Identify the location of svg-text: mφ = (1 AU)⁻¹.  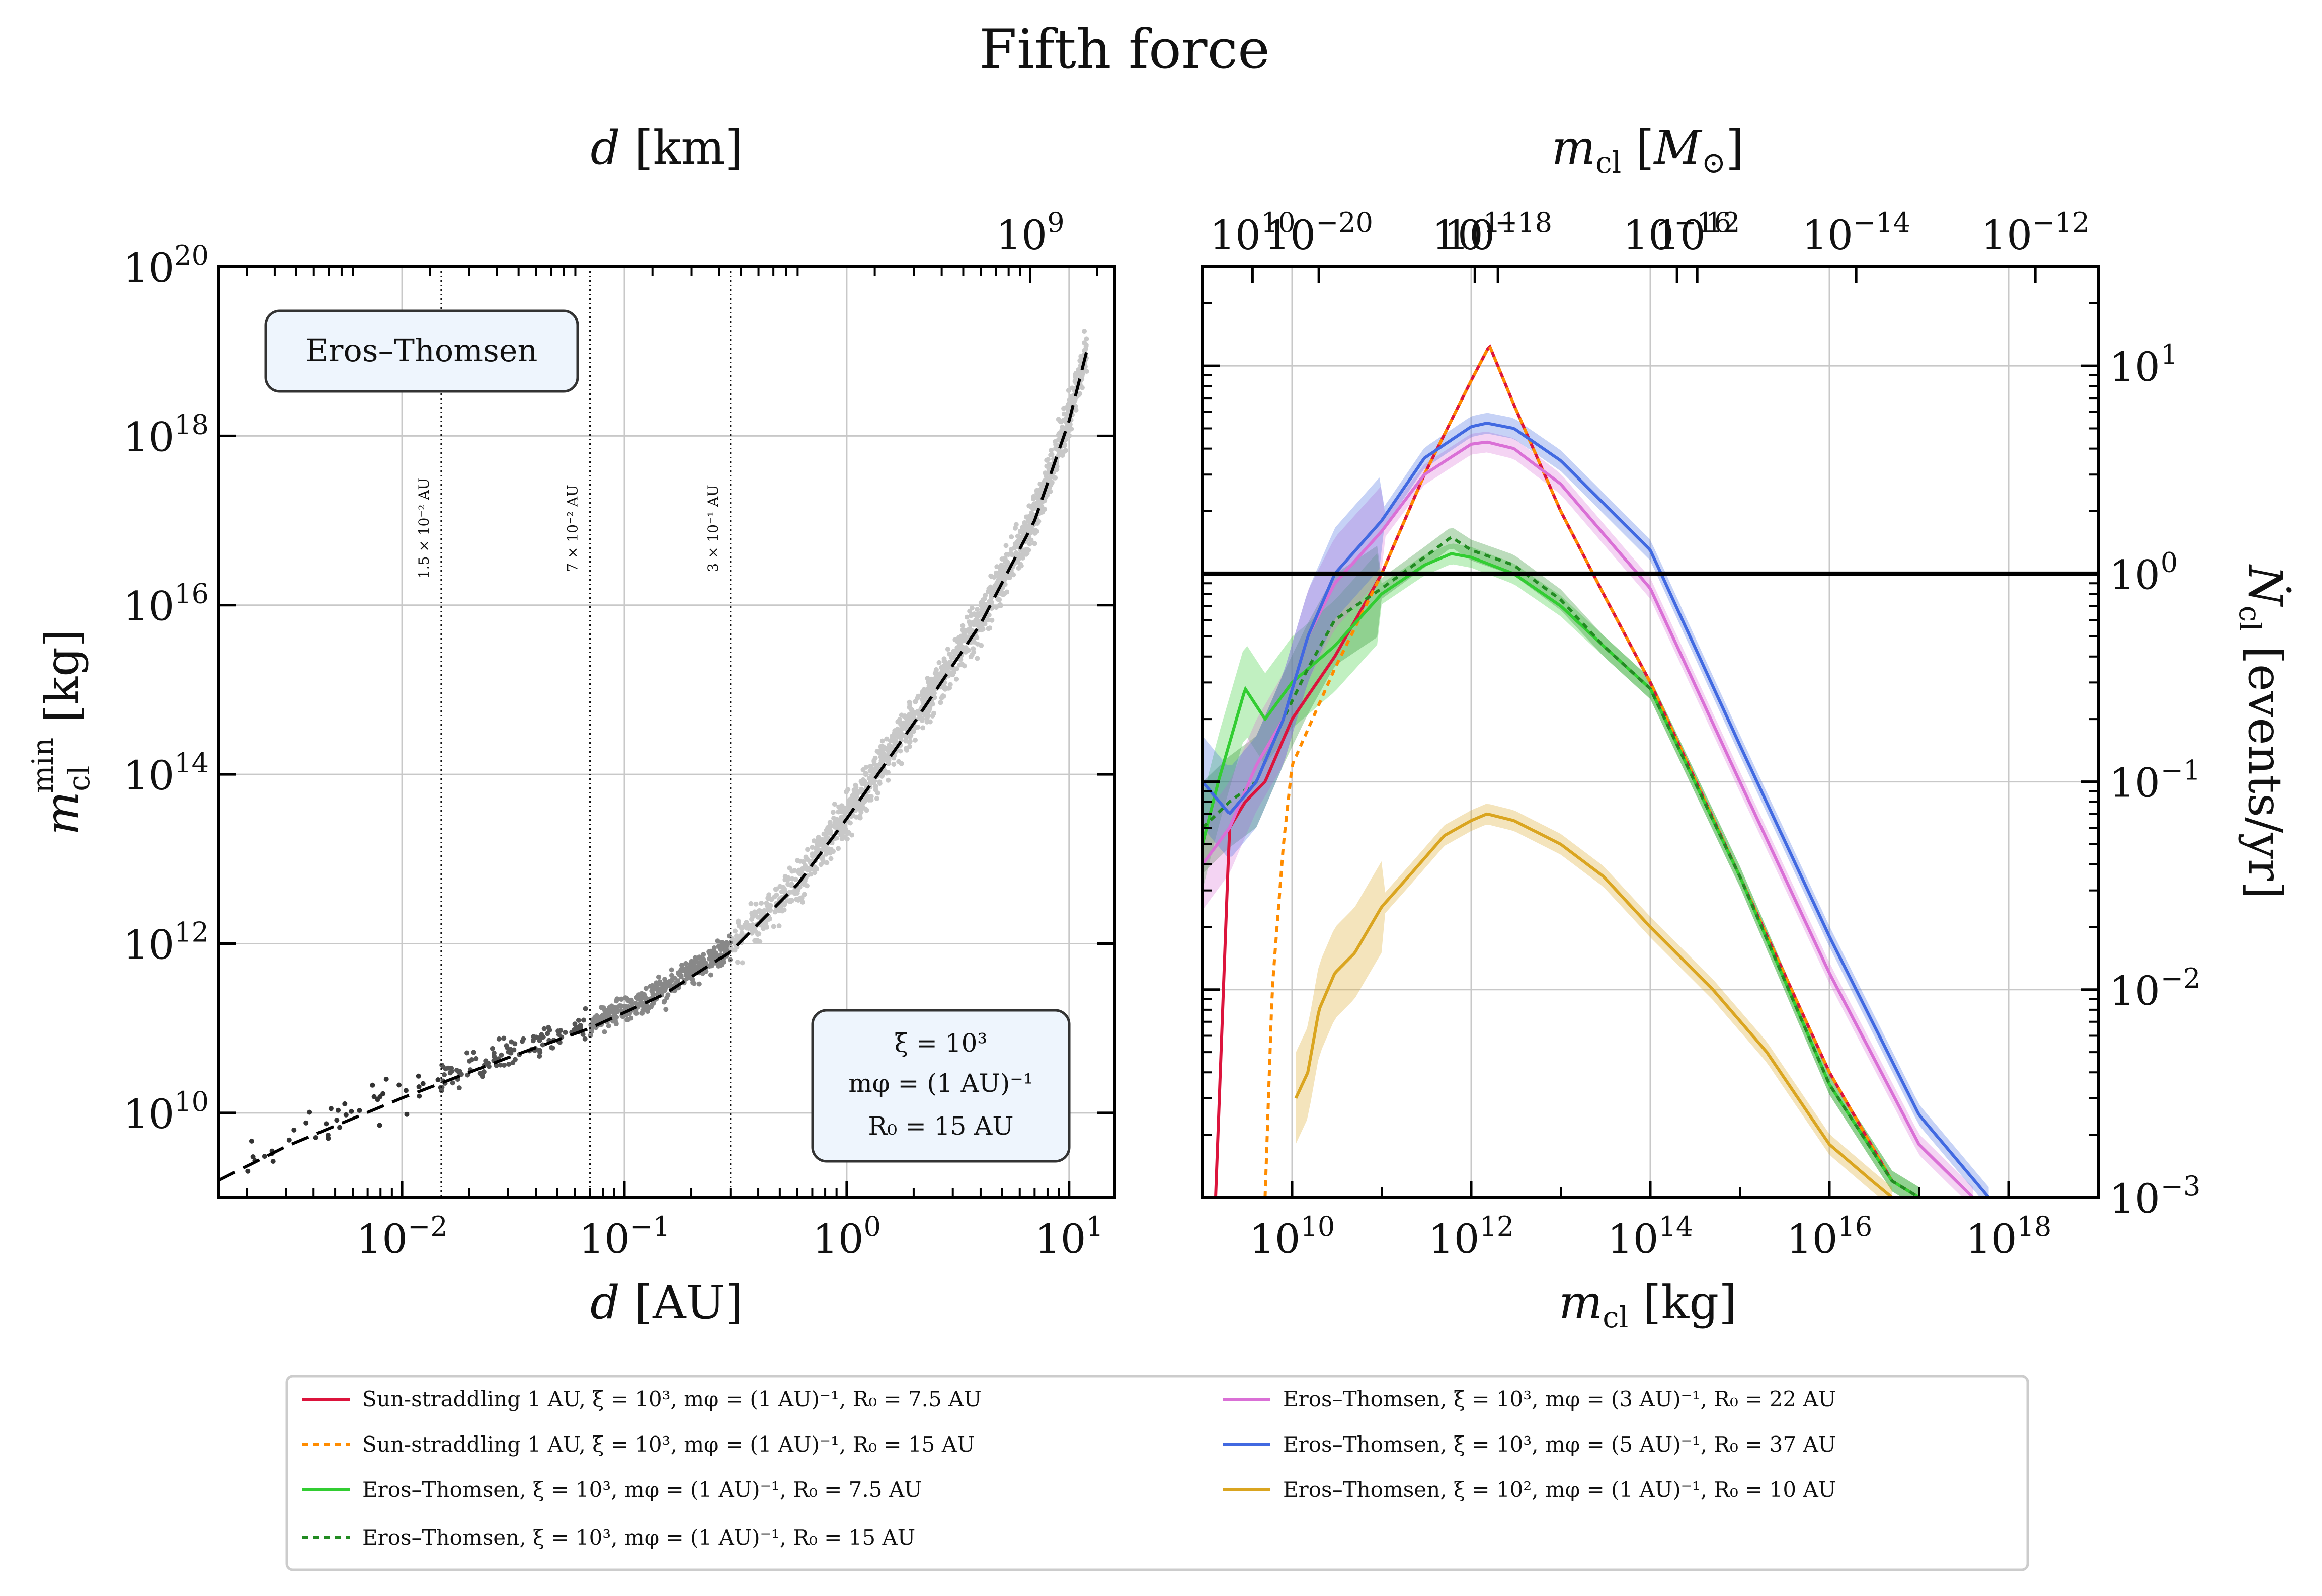
(940, 1083).